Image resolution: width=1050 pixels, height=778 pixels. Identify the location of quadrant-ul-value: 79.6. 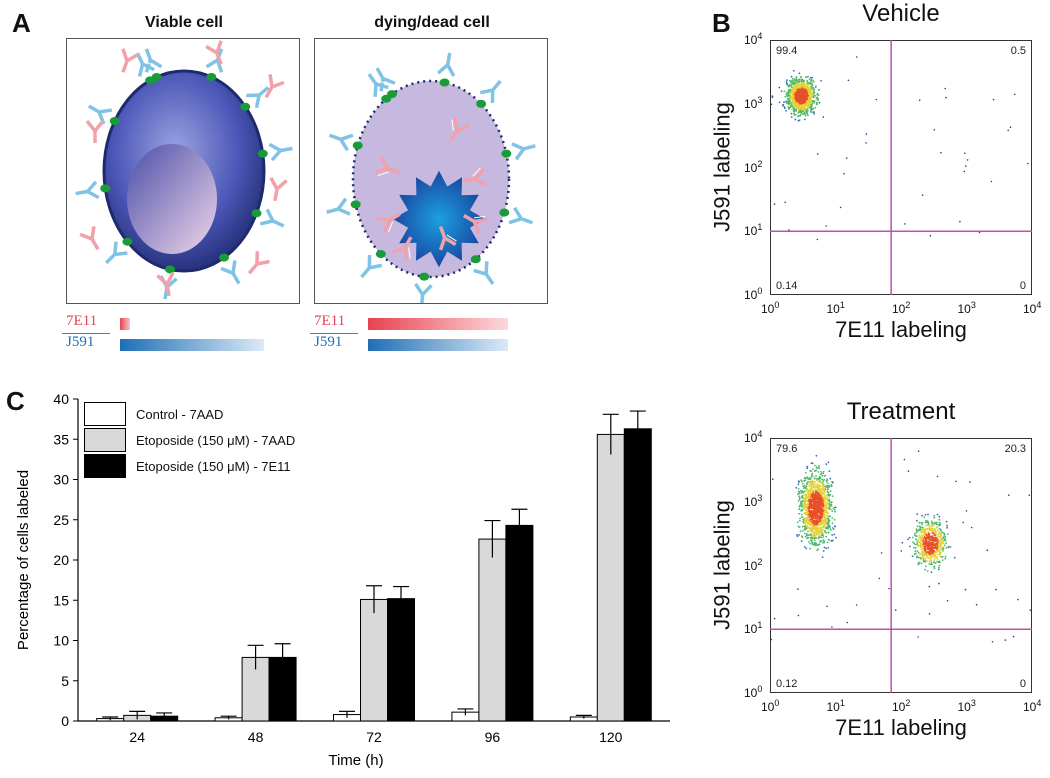
(786, 449).